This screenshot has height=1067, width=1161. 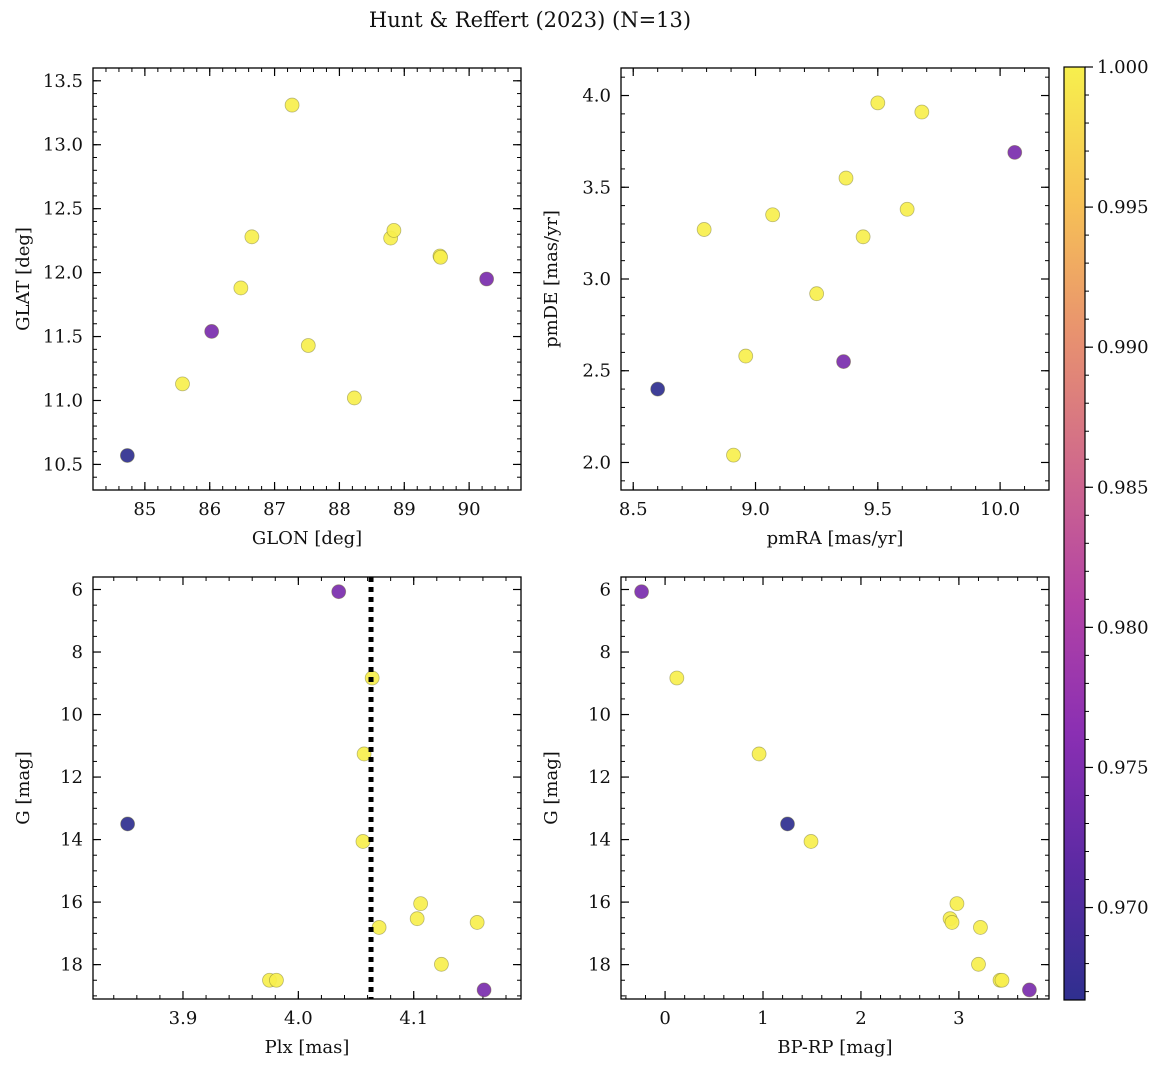 I want to click on y-tick-label: 2.5, so click(x=596, y=371).